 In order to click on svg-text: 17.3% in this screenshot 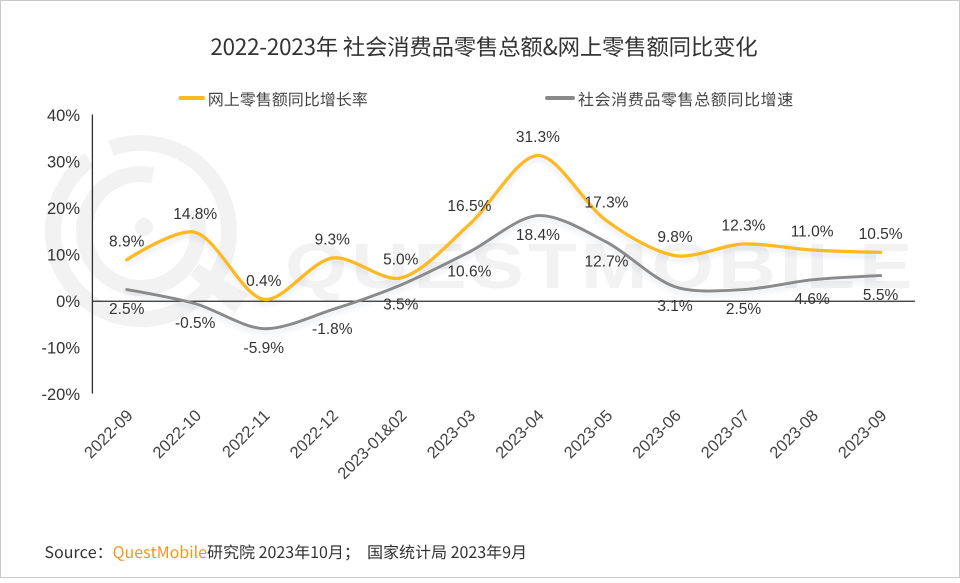, I will do `click(607, 202)`.